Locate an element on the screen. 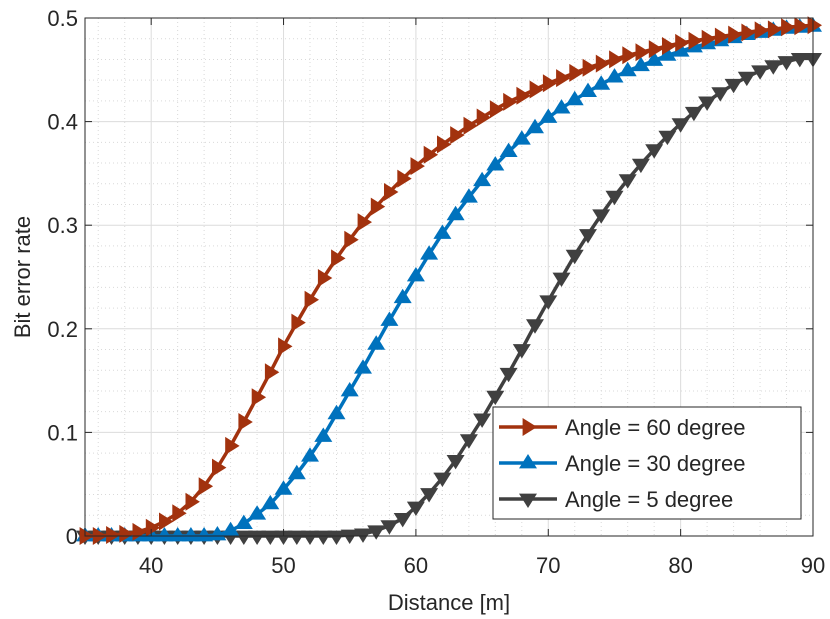 This screenshot has width=830, height=619. y-tick-label: 0.4 is located at coordinates (62, 122).